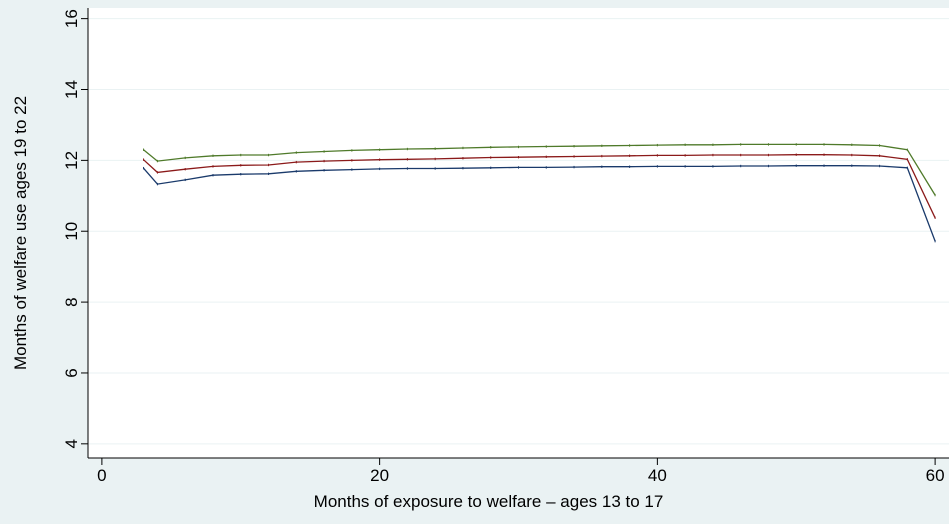 The width and height of the screenshot is (949, 524). What do you see at coordinates (101, 475) in the screenshot?
I see `x-tick-label-0: 0` at bounding box center [101, 475].